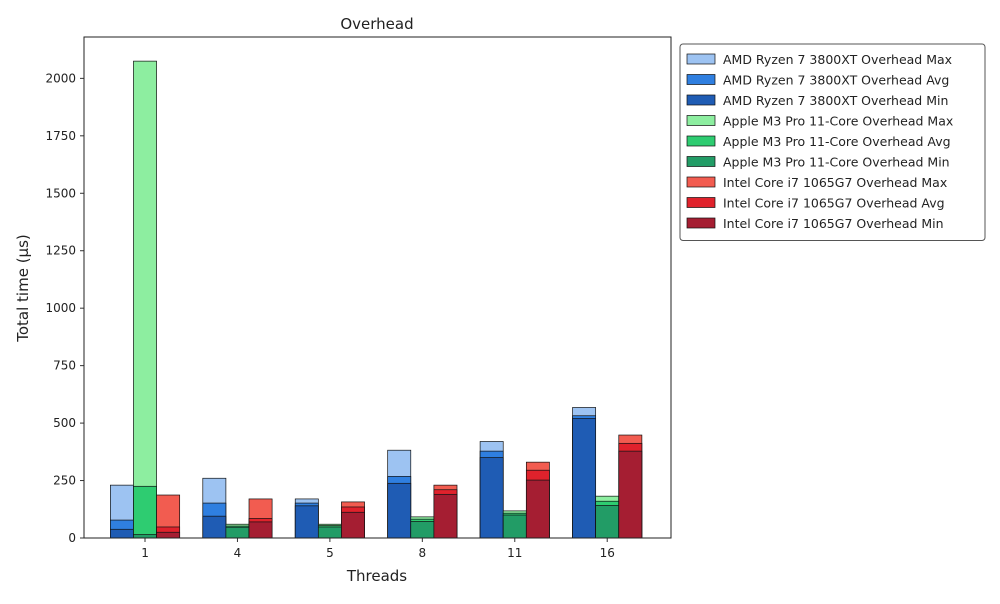 The image size is (1000, 604). What do you see at coordinates (60, 78) in the screenshot?
I see `y-tick-label: 2000` at bounding box center [60, 78].